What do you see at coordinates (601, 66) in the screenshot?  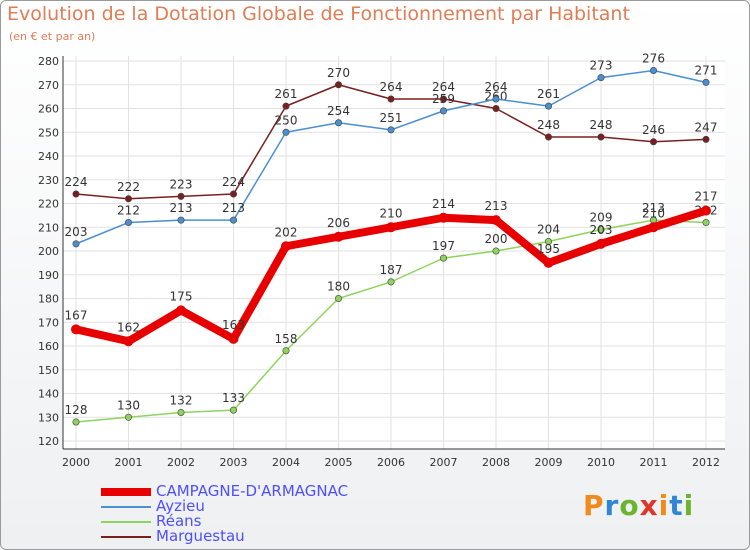 I see `data-label: 273` at bounding box center [601, 66].